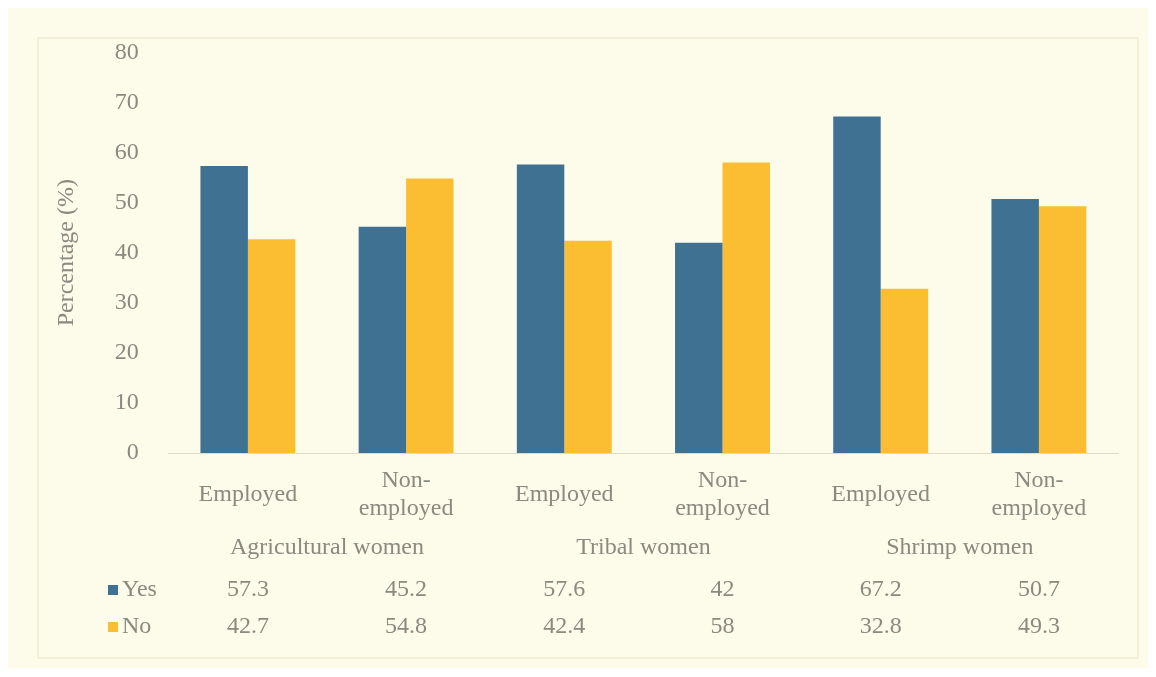  What do you see at coordinates (880, 625) in the screenshot?
I see `data-label: 32.8` at bounding box center [880, 625].